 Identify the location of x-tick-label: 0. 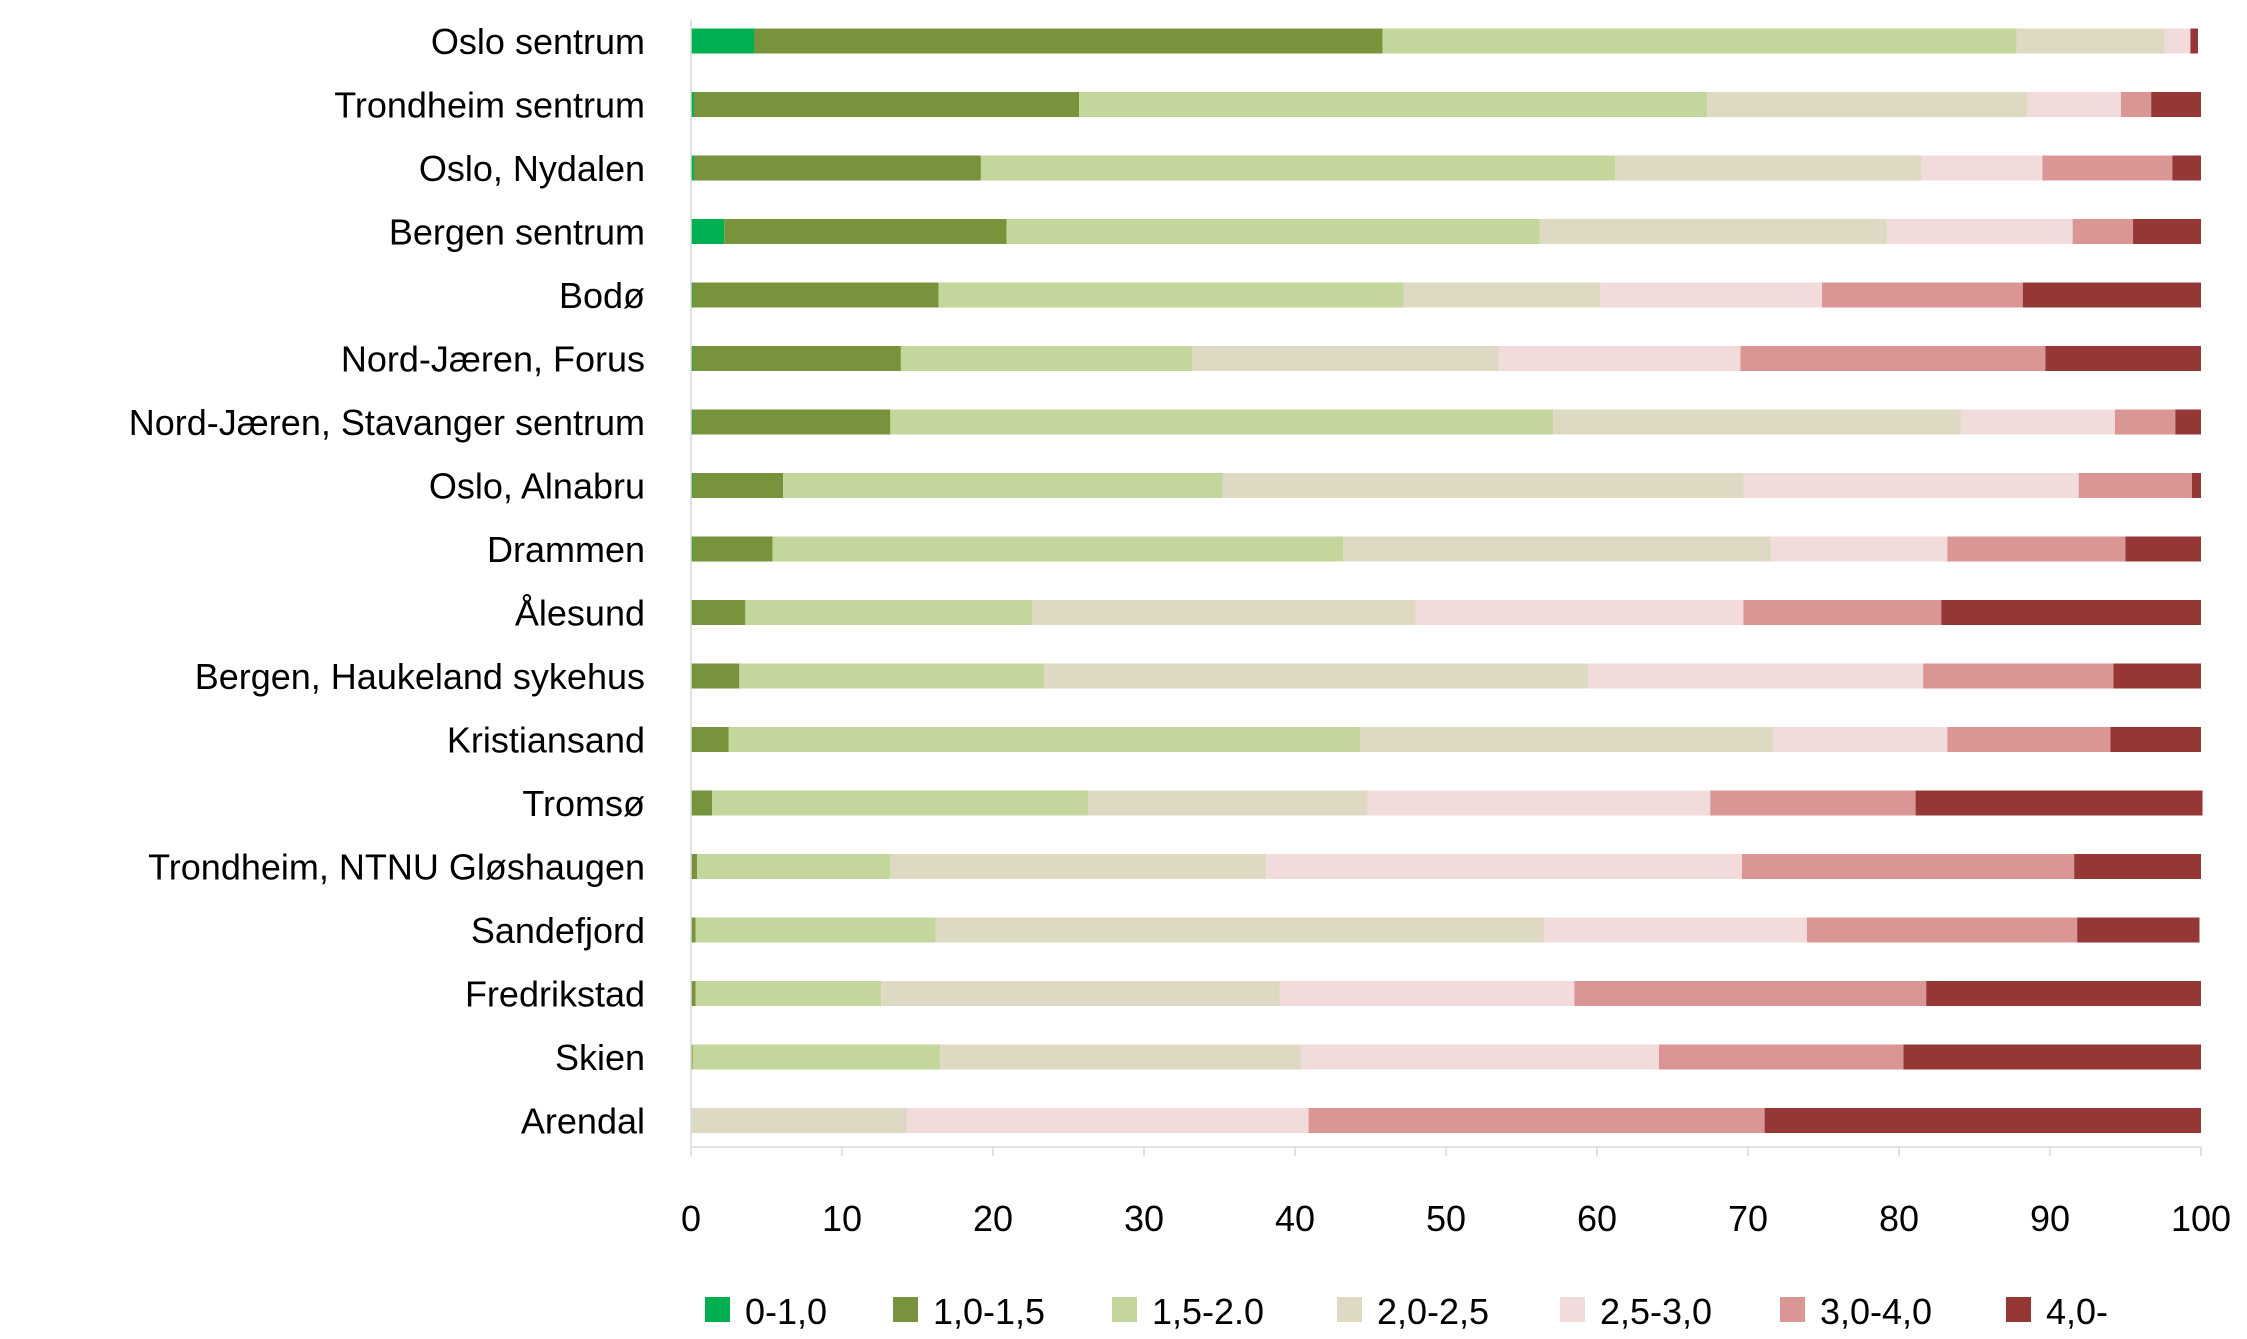
(691, 1218).